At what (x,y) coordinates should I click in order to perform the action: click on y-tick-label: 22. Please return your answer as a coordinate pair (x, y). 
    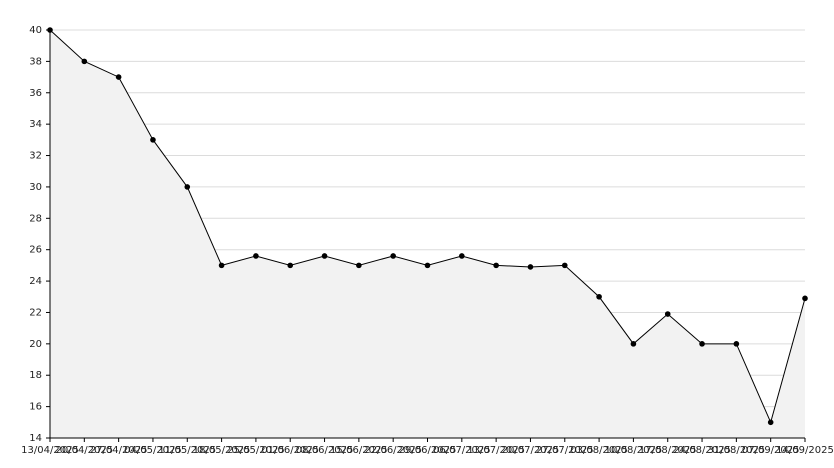
    Looking at the image, I should click on (35, 312).